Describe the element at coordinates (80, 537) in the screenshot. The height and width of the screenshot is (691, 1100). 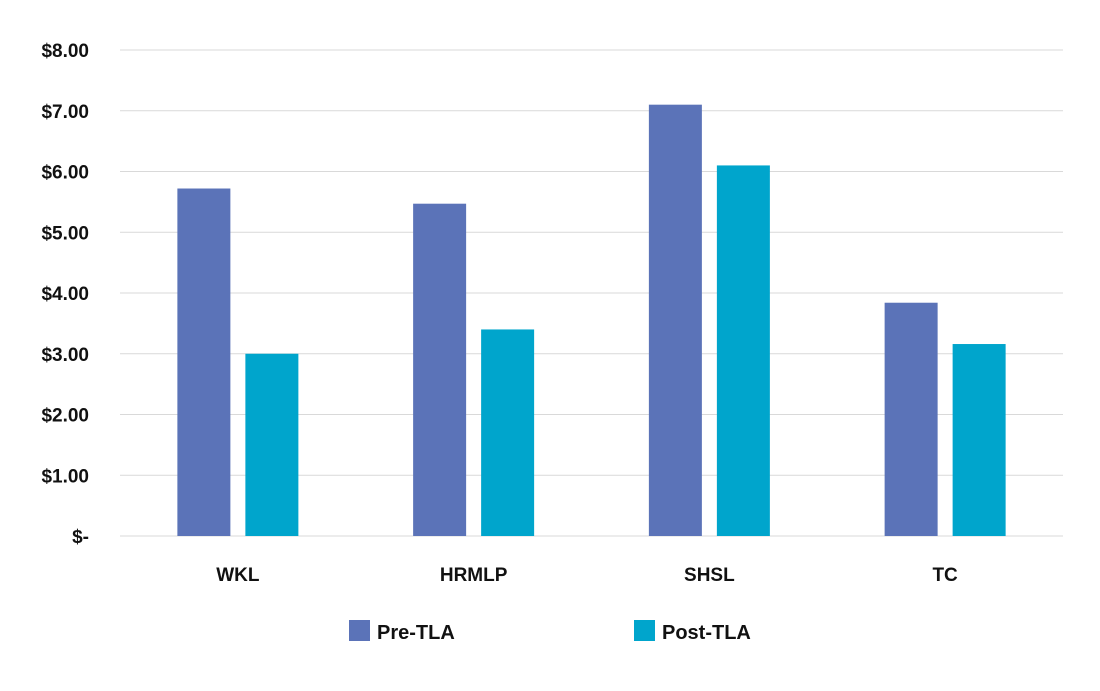
I see `y-tick-label: $-` at that location.